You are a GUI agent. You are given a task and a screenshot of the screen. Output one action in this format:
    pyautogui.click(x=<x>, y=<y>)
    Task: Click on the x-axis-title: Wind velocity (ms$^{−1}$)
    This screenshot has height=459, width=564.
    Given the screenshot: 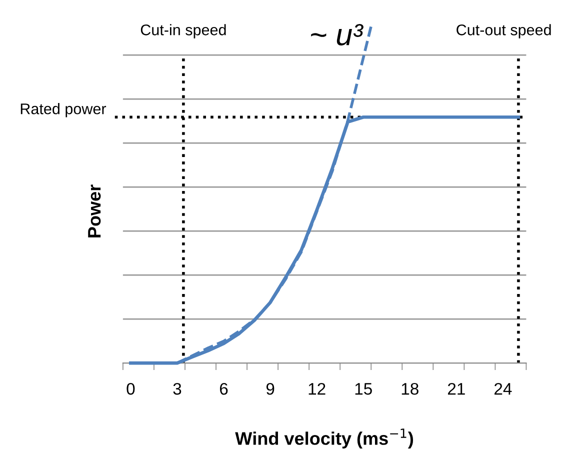 What is the action you would take?
    pyautogui.click(x=324, y=438)
    